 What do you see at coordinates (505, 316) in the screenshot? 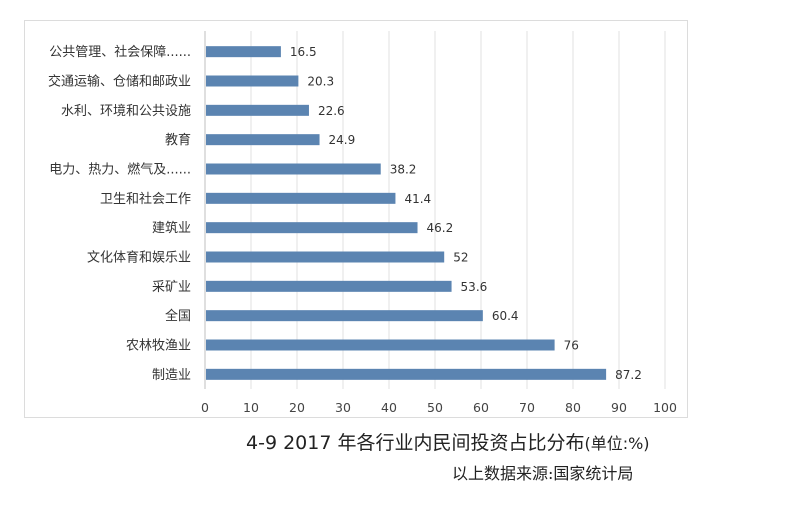
I see `data-label: 60.4` at bounding box center [505, 316].